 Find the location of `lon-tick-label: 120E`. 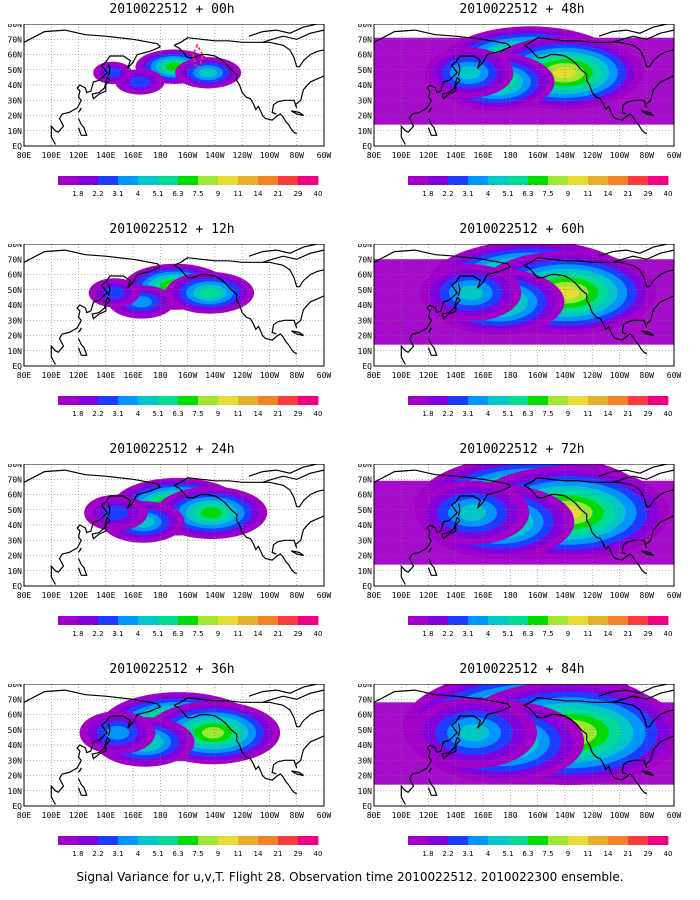

lon-tick-label: 120E is located at coordinates (428, 375).